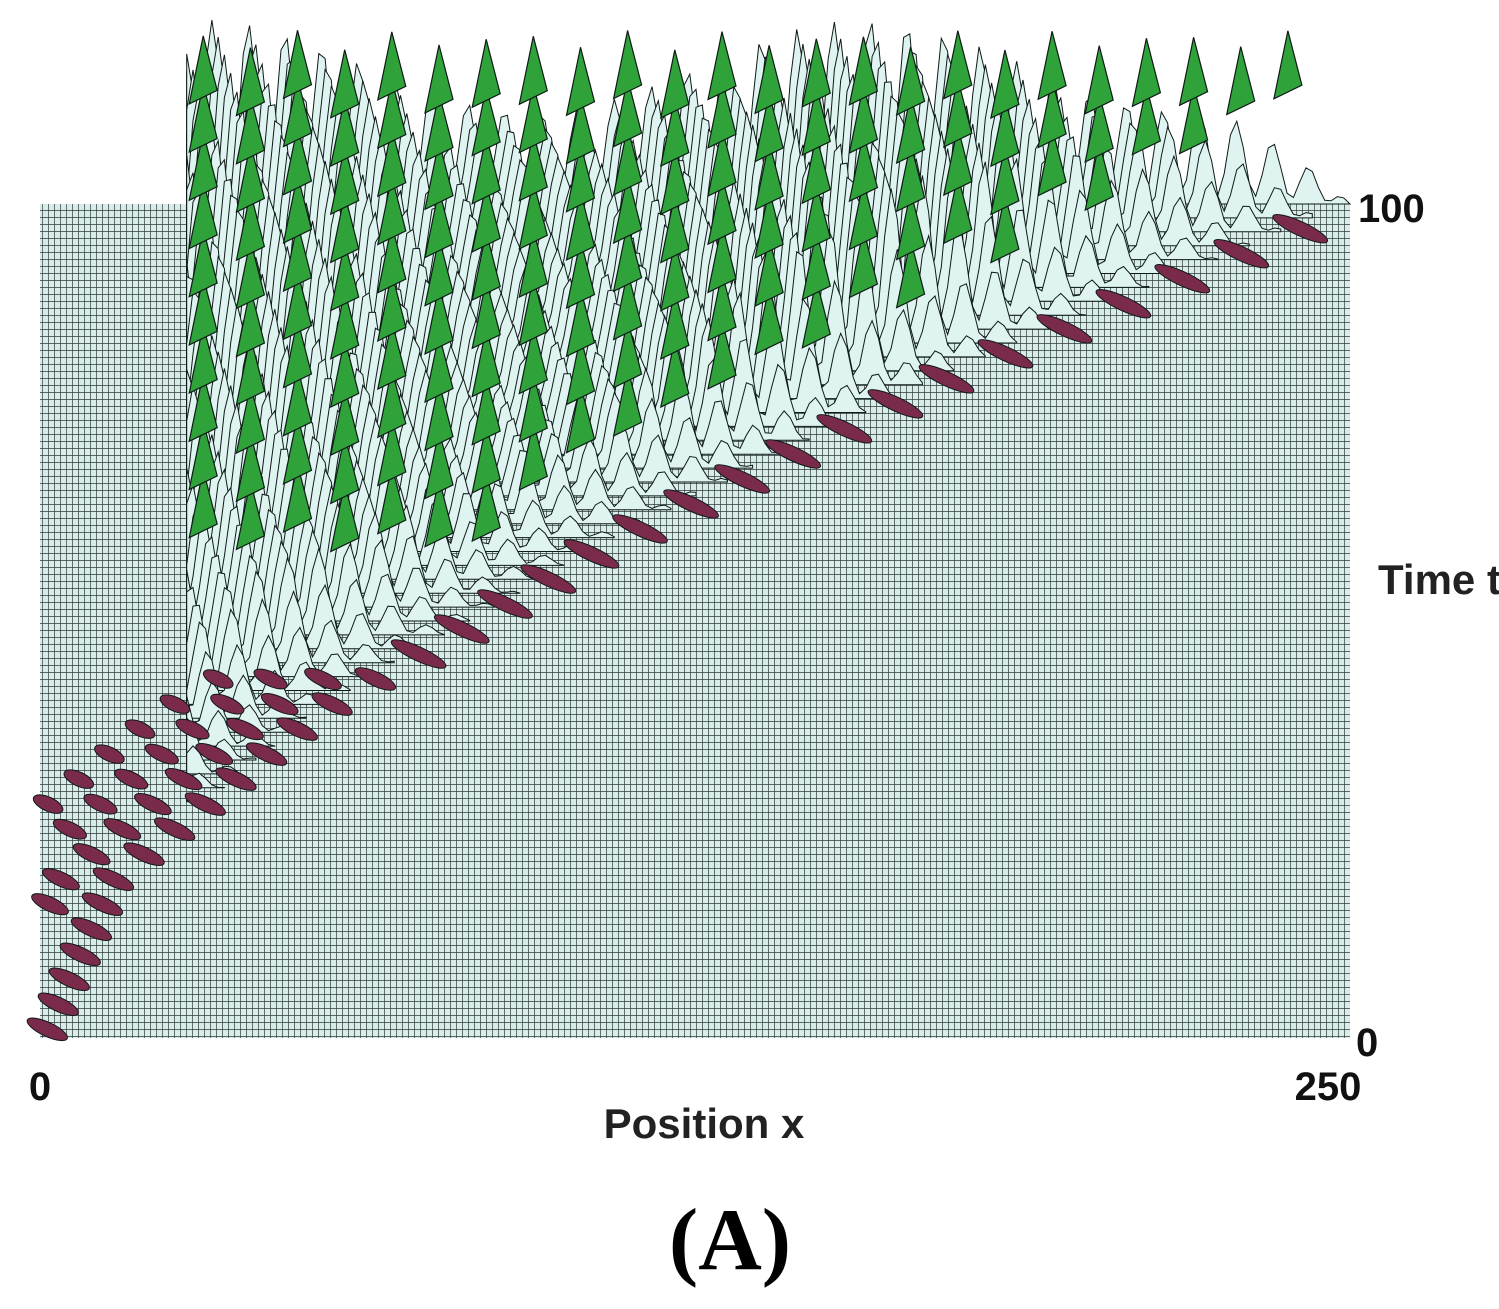  I want to click on panel-label: (A), so click(730, 1240).